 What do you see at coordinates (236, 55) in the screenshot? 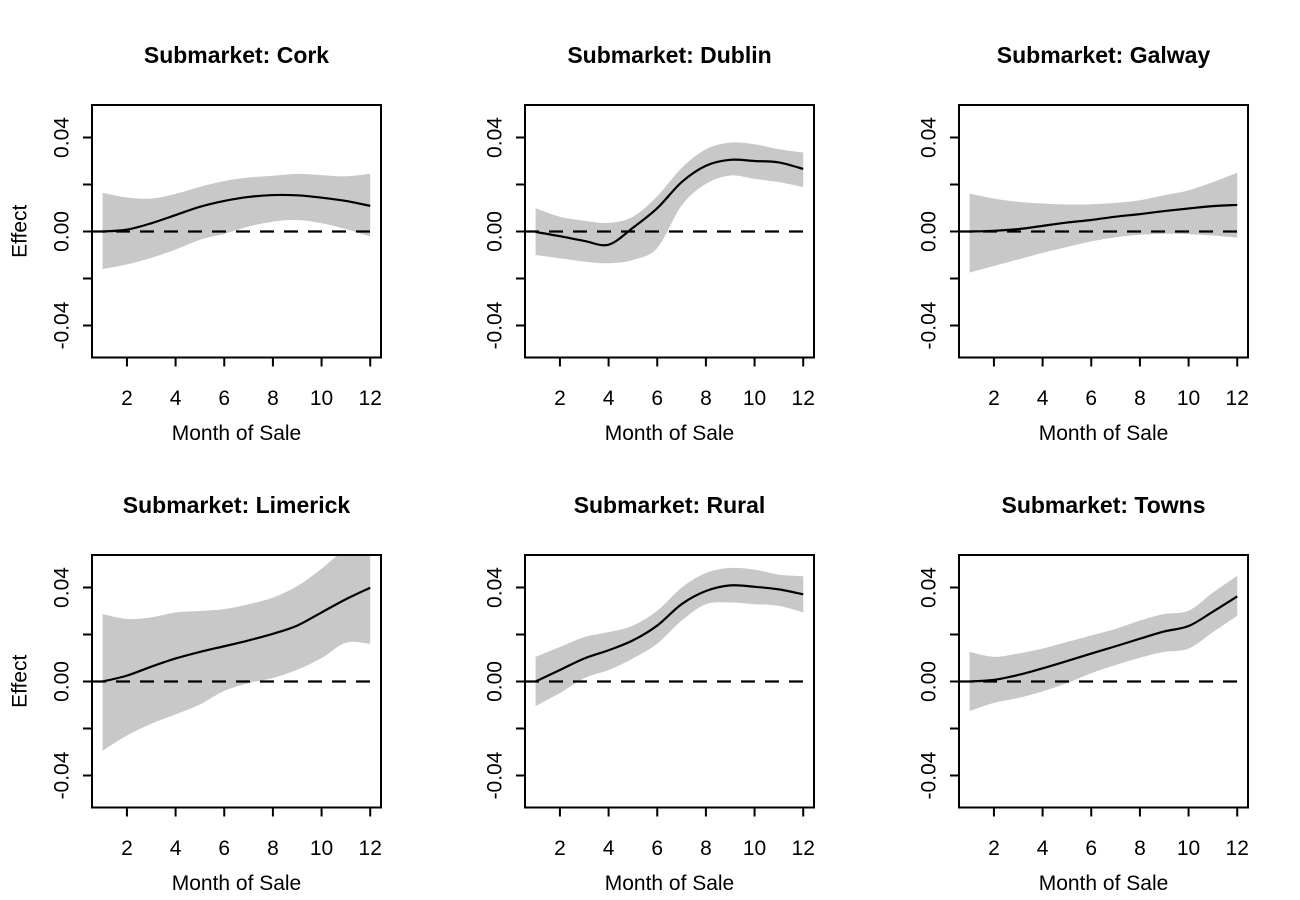
I see `panel-title: Submarket: Cork` at bounding box center [236, 55].